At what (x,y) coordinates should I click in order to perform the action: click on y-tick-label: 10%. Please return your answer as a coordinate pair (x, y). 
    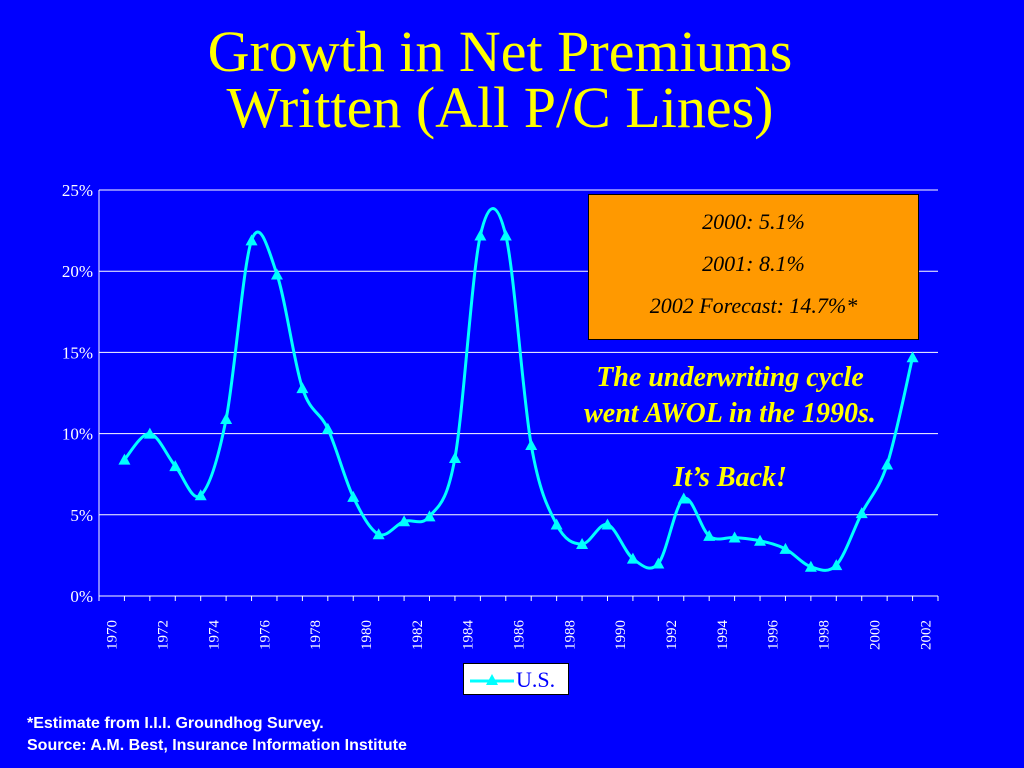
    Looking at the image, I should click on (77, 434).